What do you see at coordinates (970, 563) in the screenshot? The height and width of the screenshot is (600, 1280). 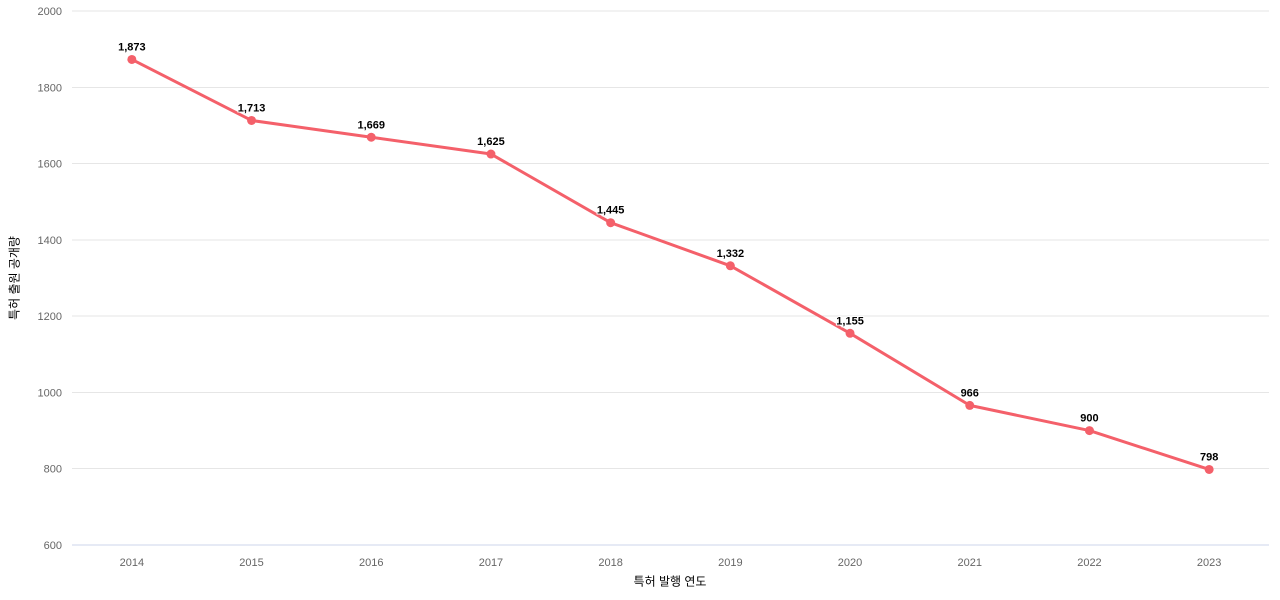 I see `x-tick-label: 2021` at bounding box center [970, 563].